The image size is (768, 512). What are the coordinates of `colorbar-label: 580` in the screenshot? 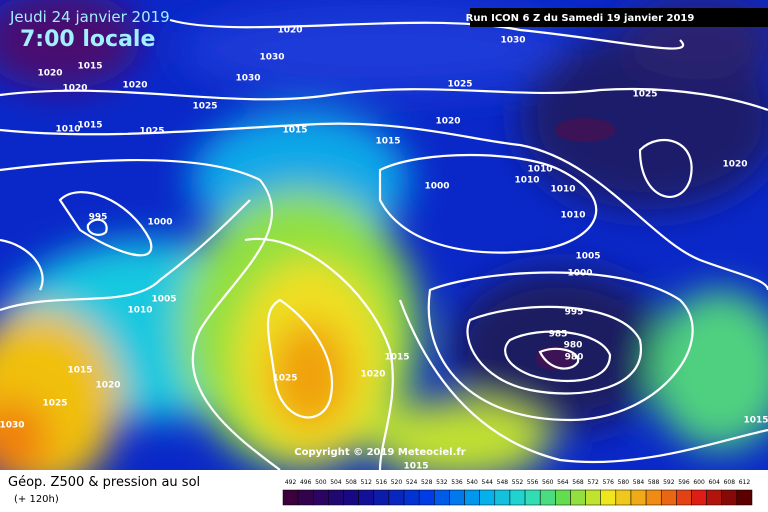 It's located at (624, 482).